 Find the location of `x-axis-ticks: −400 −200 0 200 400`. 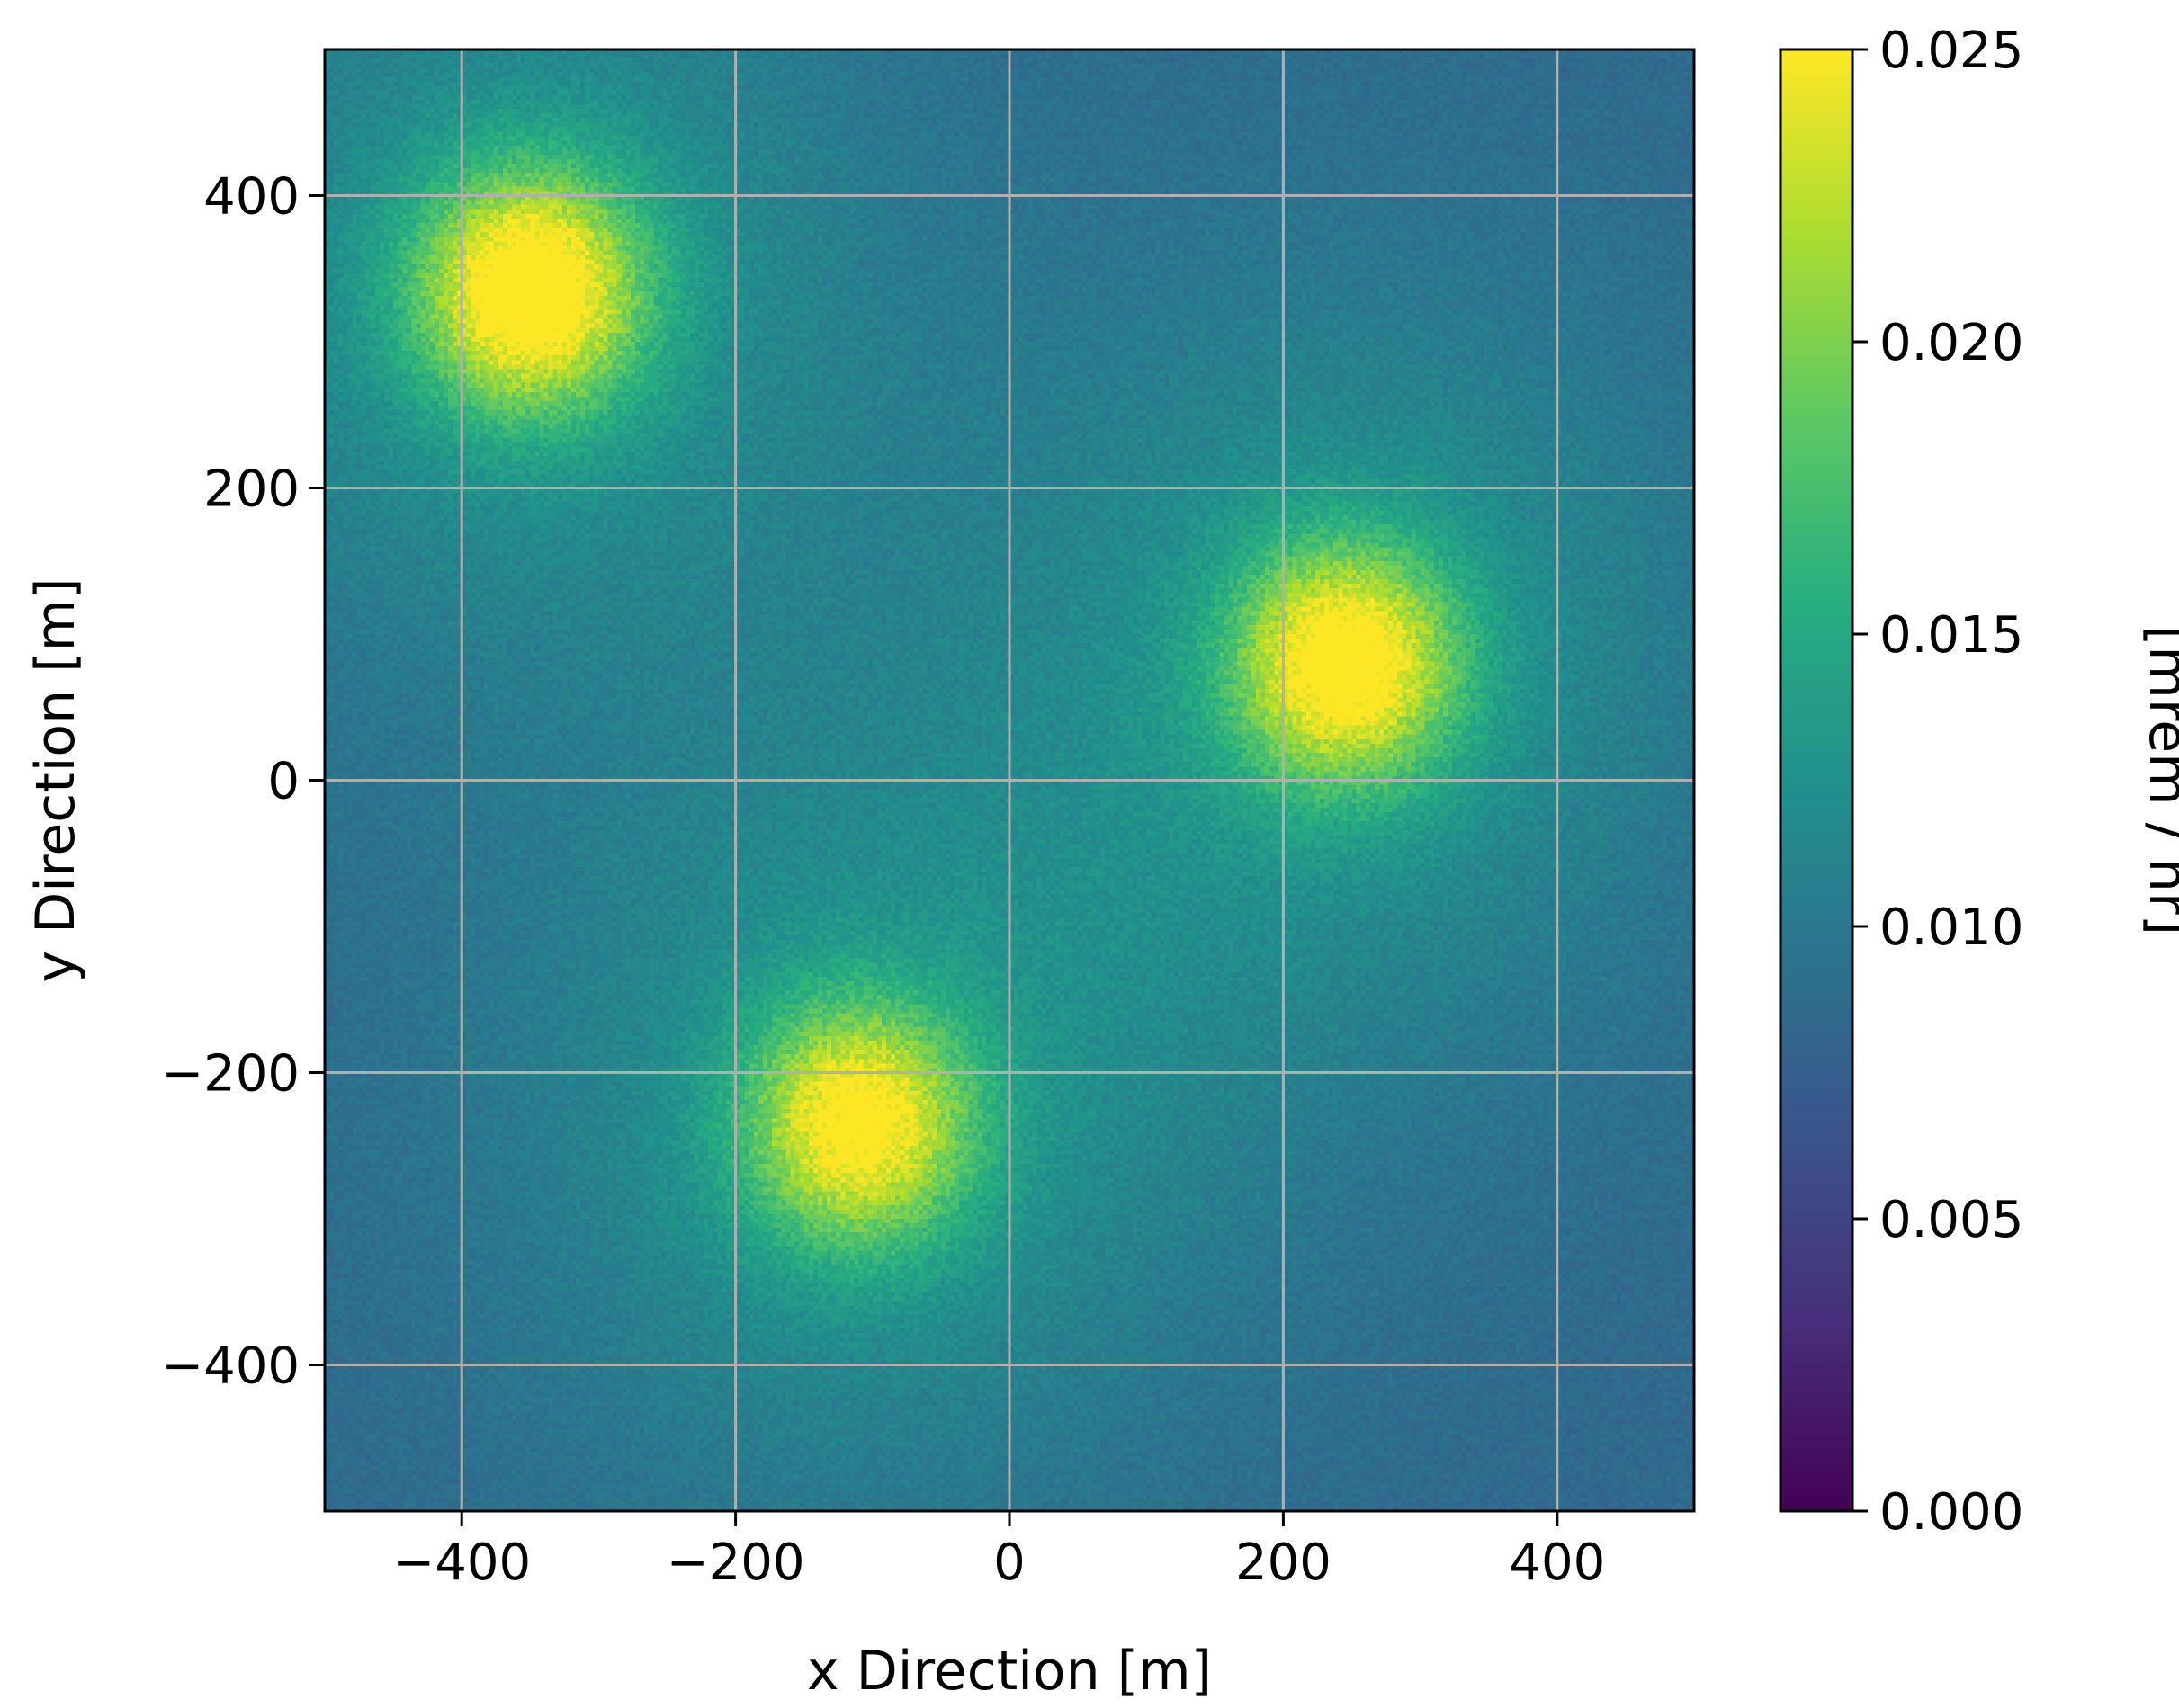

x-axis-ticks: −400 −200 0 200 400 is located at coordinates (999, 1551).